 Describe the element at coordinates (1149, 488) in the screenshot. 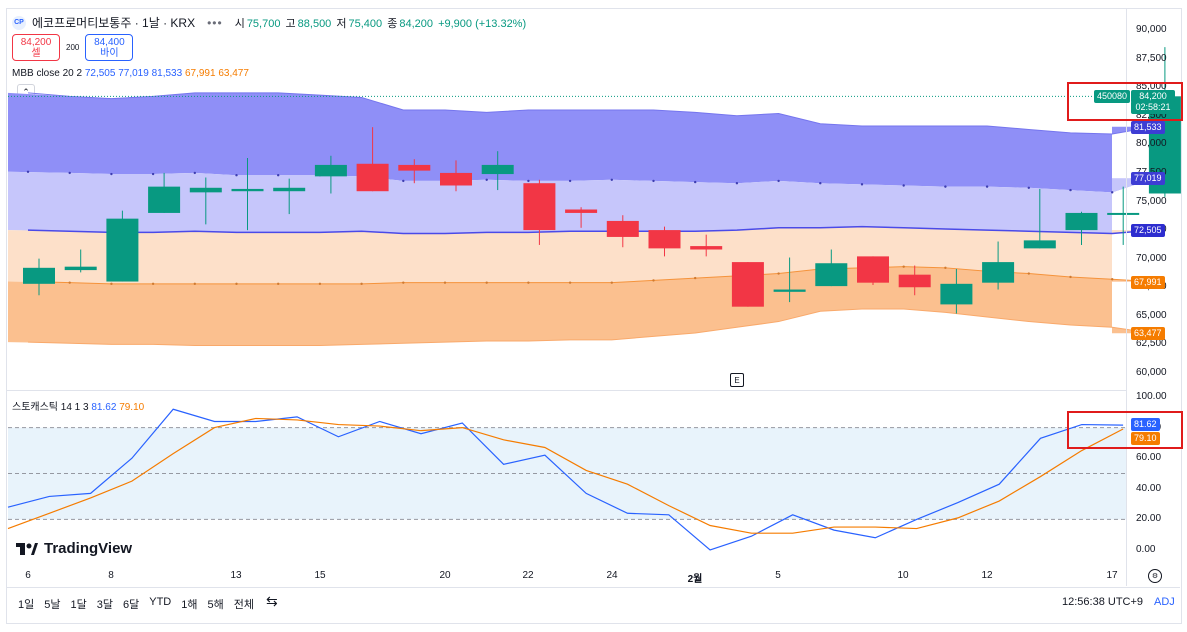

I see `oscillator-axis-tick: 40.00` at that location.